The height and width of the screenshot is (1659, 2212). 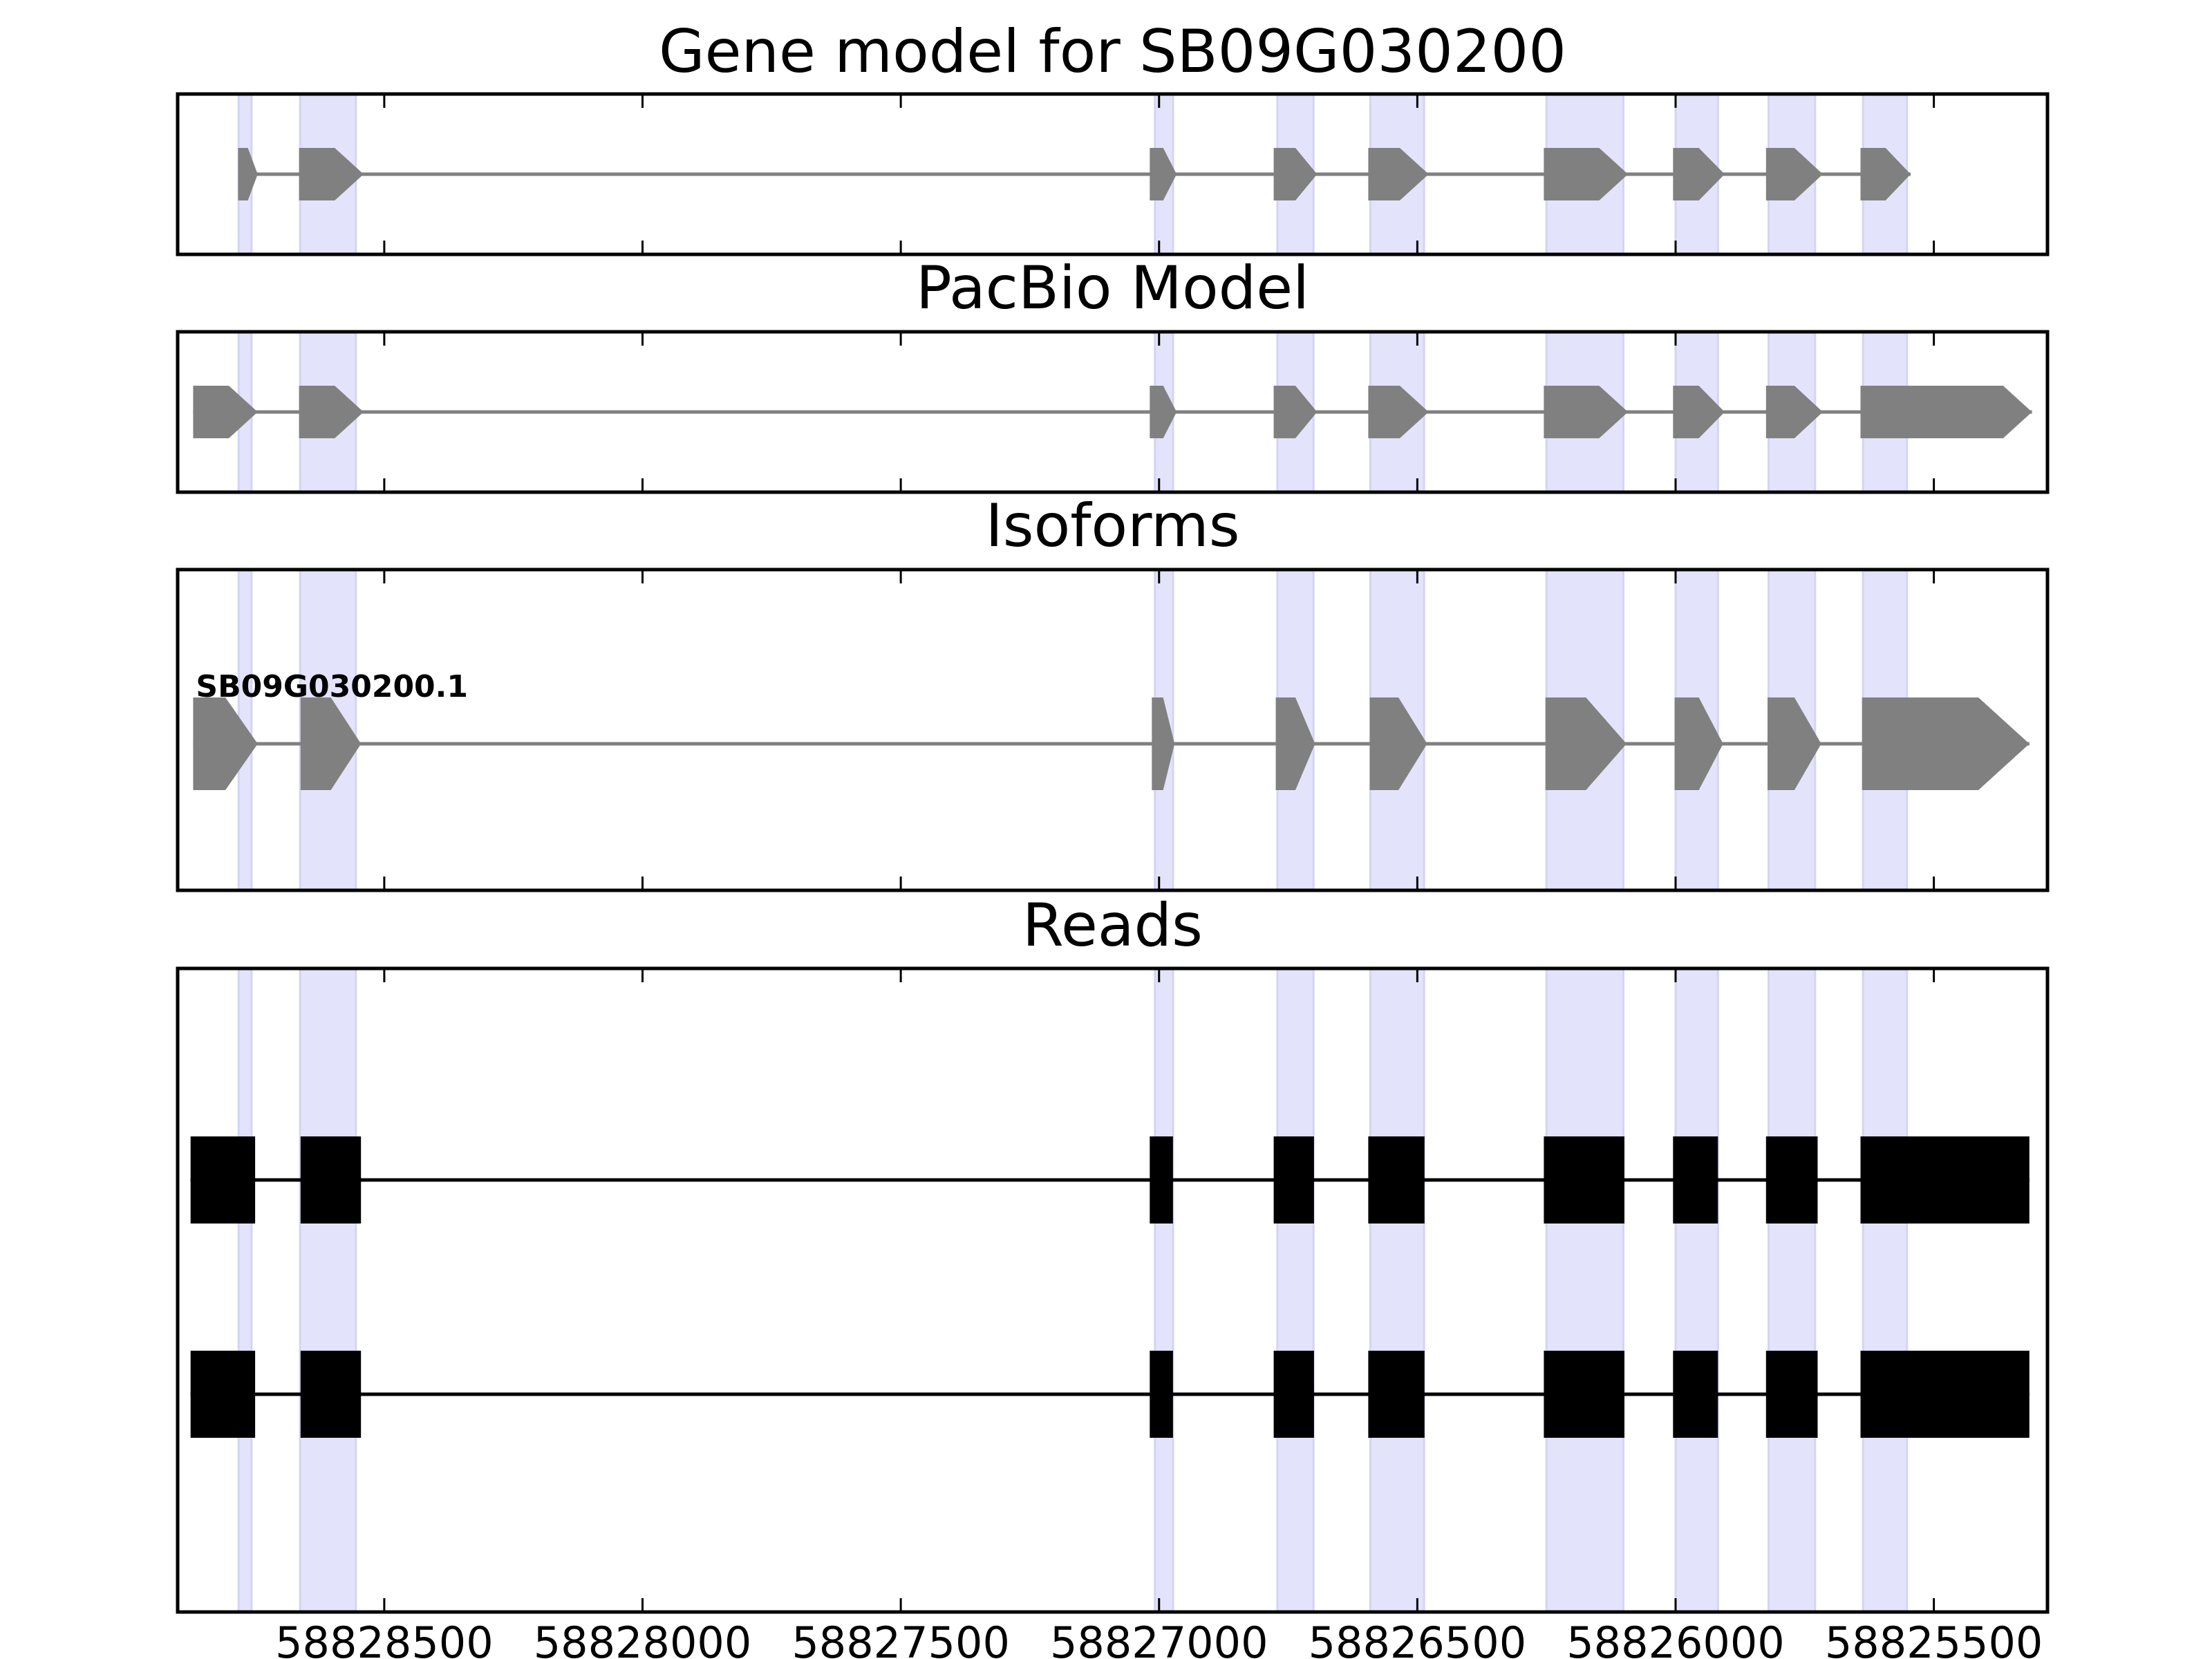 I want to click on panel-title: Gene model for SB09G030200, so click(x=1112, y=51).